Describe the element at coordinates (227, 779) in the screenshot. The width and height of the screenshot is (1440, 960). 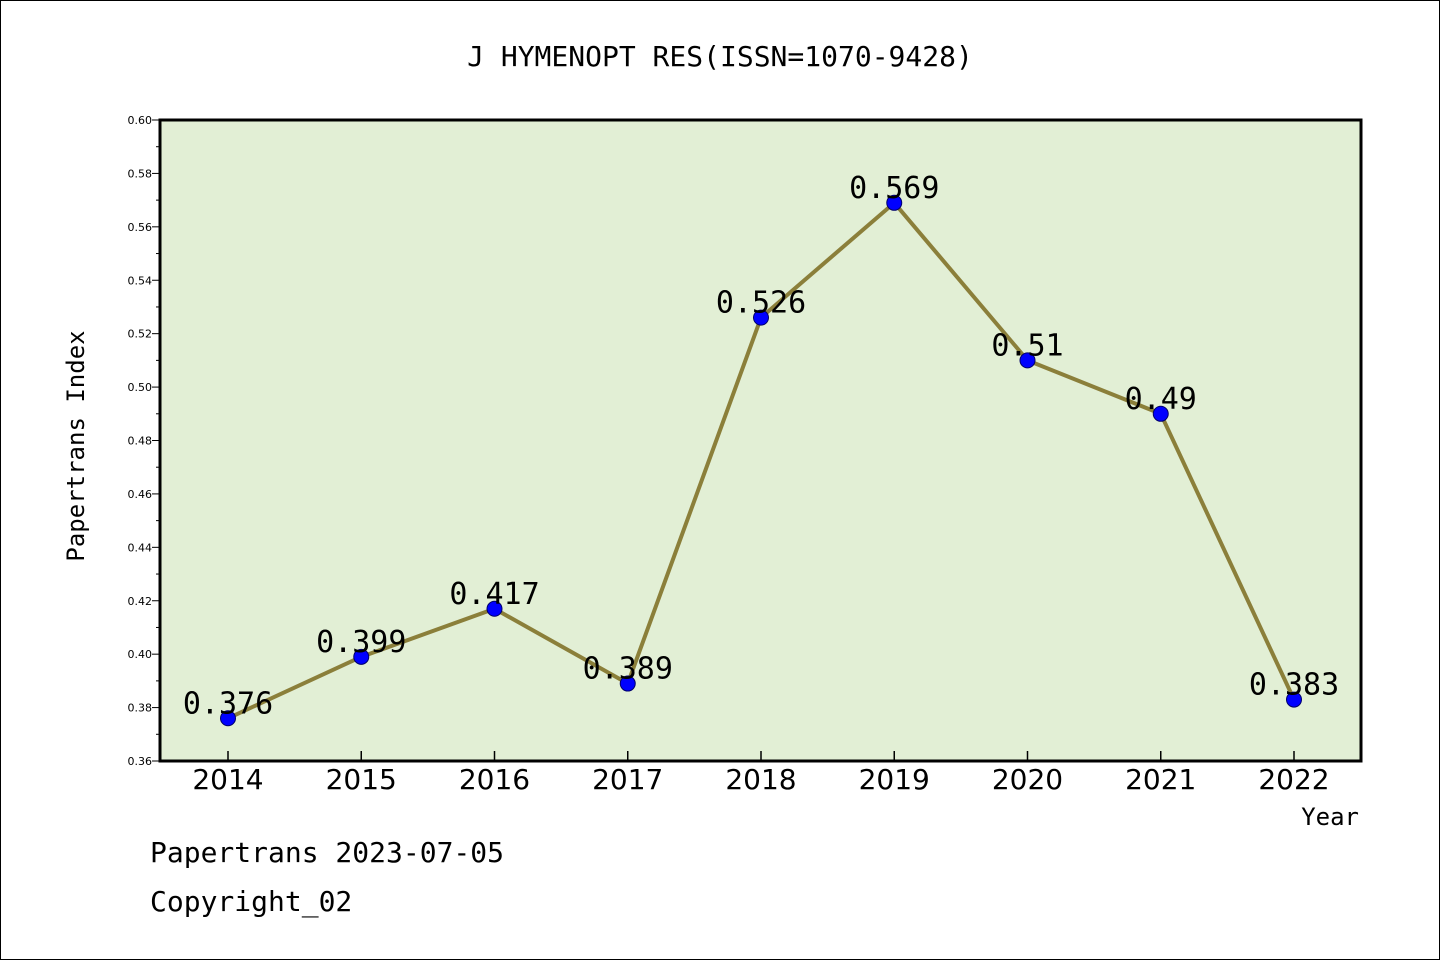
I see `x-tick-label: 2014` at that location.